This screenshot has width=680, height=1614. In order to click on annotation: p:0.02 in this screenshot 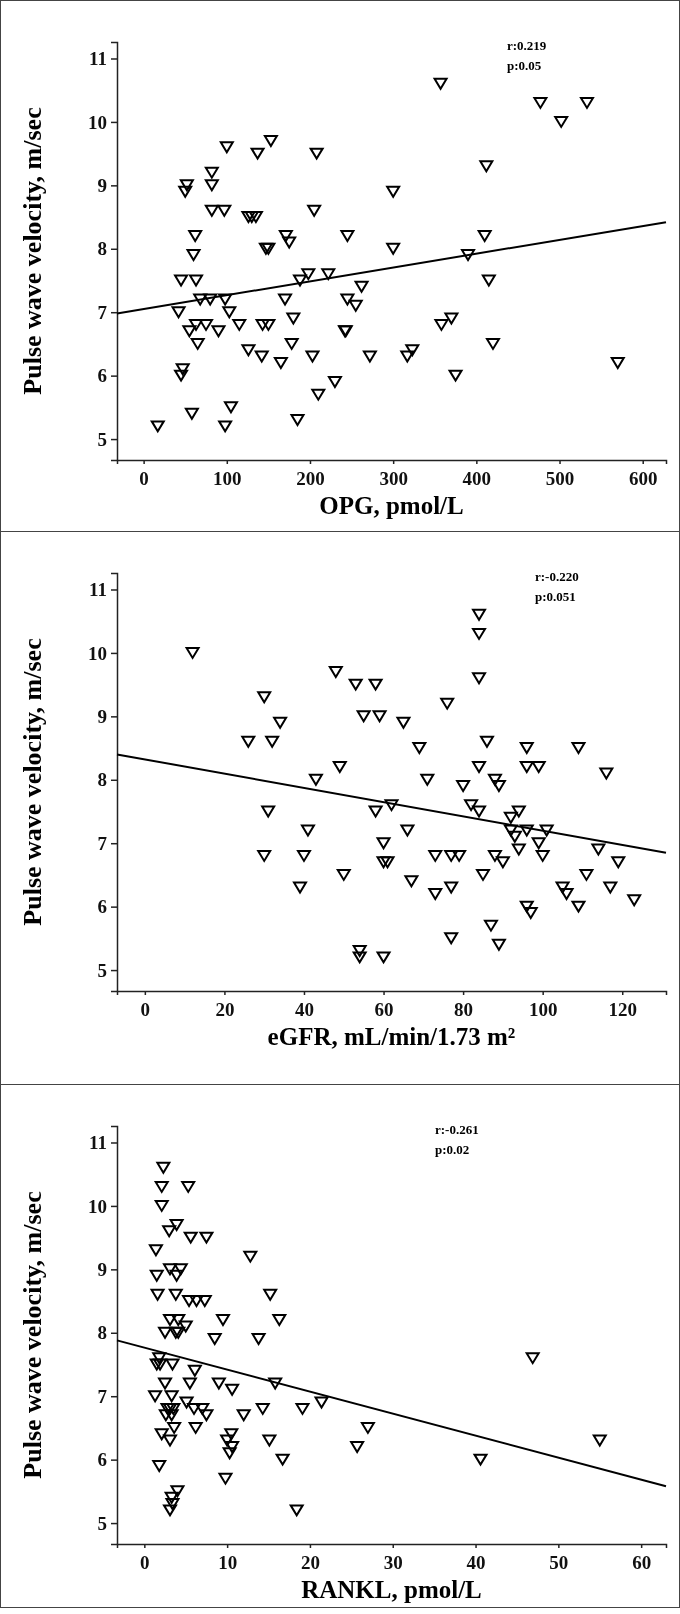, I will do `click(452, 1149)`.